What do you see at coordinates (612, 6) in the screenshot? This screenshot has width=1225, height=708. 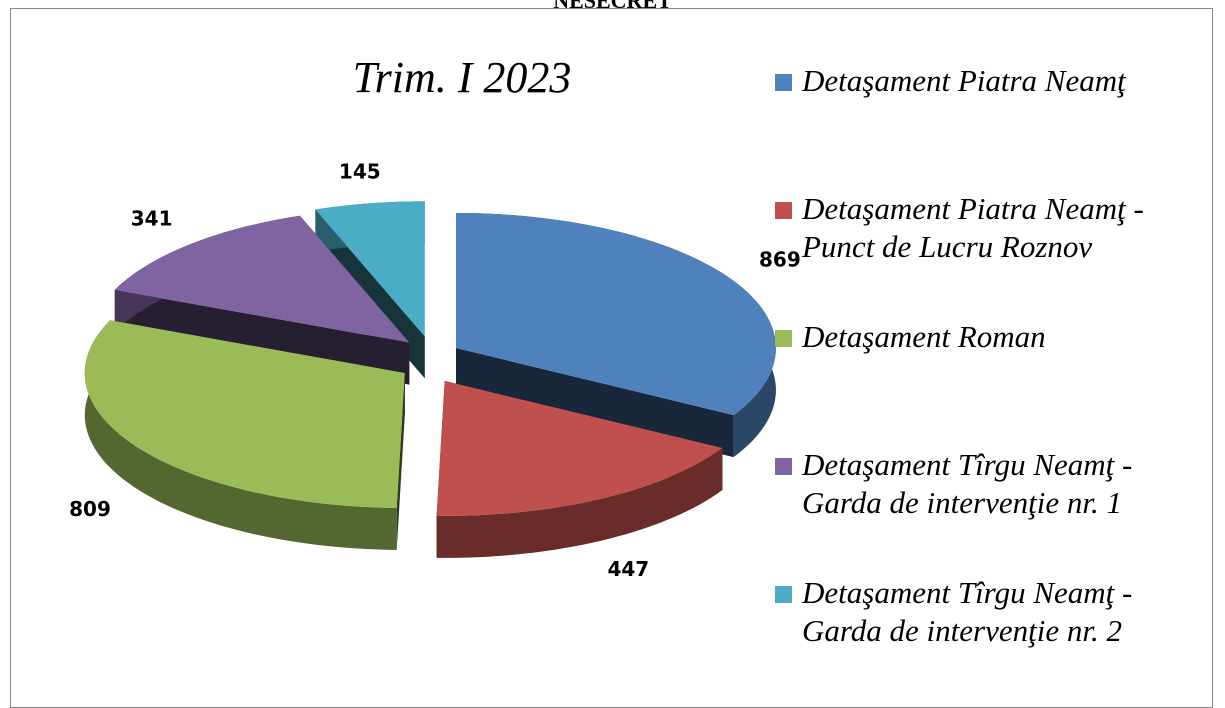 I see `classification: NESECRET` at bounding box center [612, 6].